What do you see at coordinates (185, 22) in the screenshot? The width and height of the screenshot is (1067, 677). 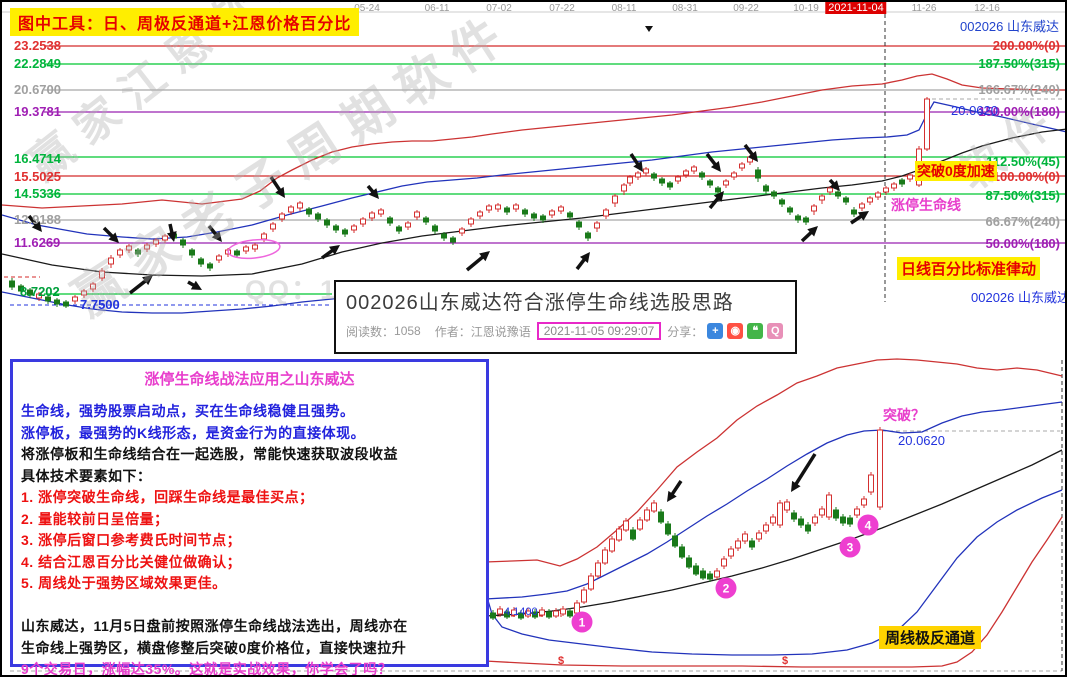 I see `tool-banner: 图中工具：日、周极反通道+江恩价格百分比` at bounding box center [185, 22].